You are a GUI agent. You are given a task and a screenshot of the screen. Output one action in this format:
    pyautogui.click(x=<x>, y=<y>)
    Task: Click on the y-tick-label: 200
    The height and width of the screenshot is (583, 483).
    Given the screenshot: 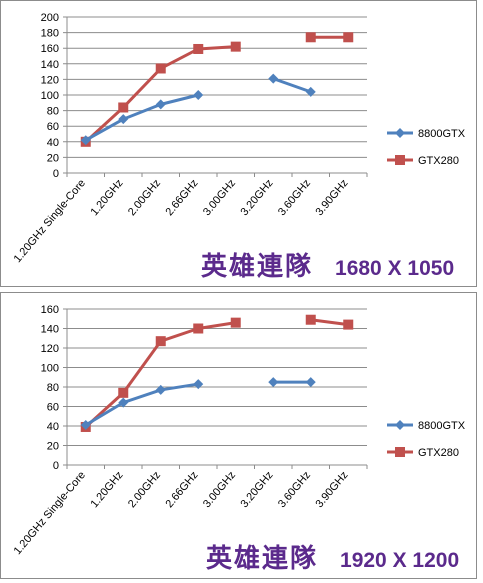 What is the action you would take?
    pyautogui.click(x=50, y=18)
    